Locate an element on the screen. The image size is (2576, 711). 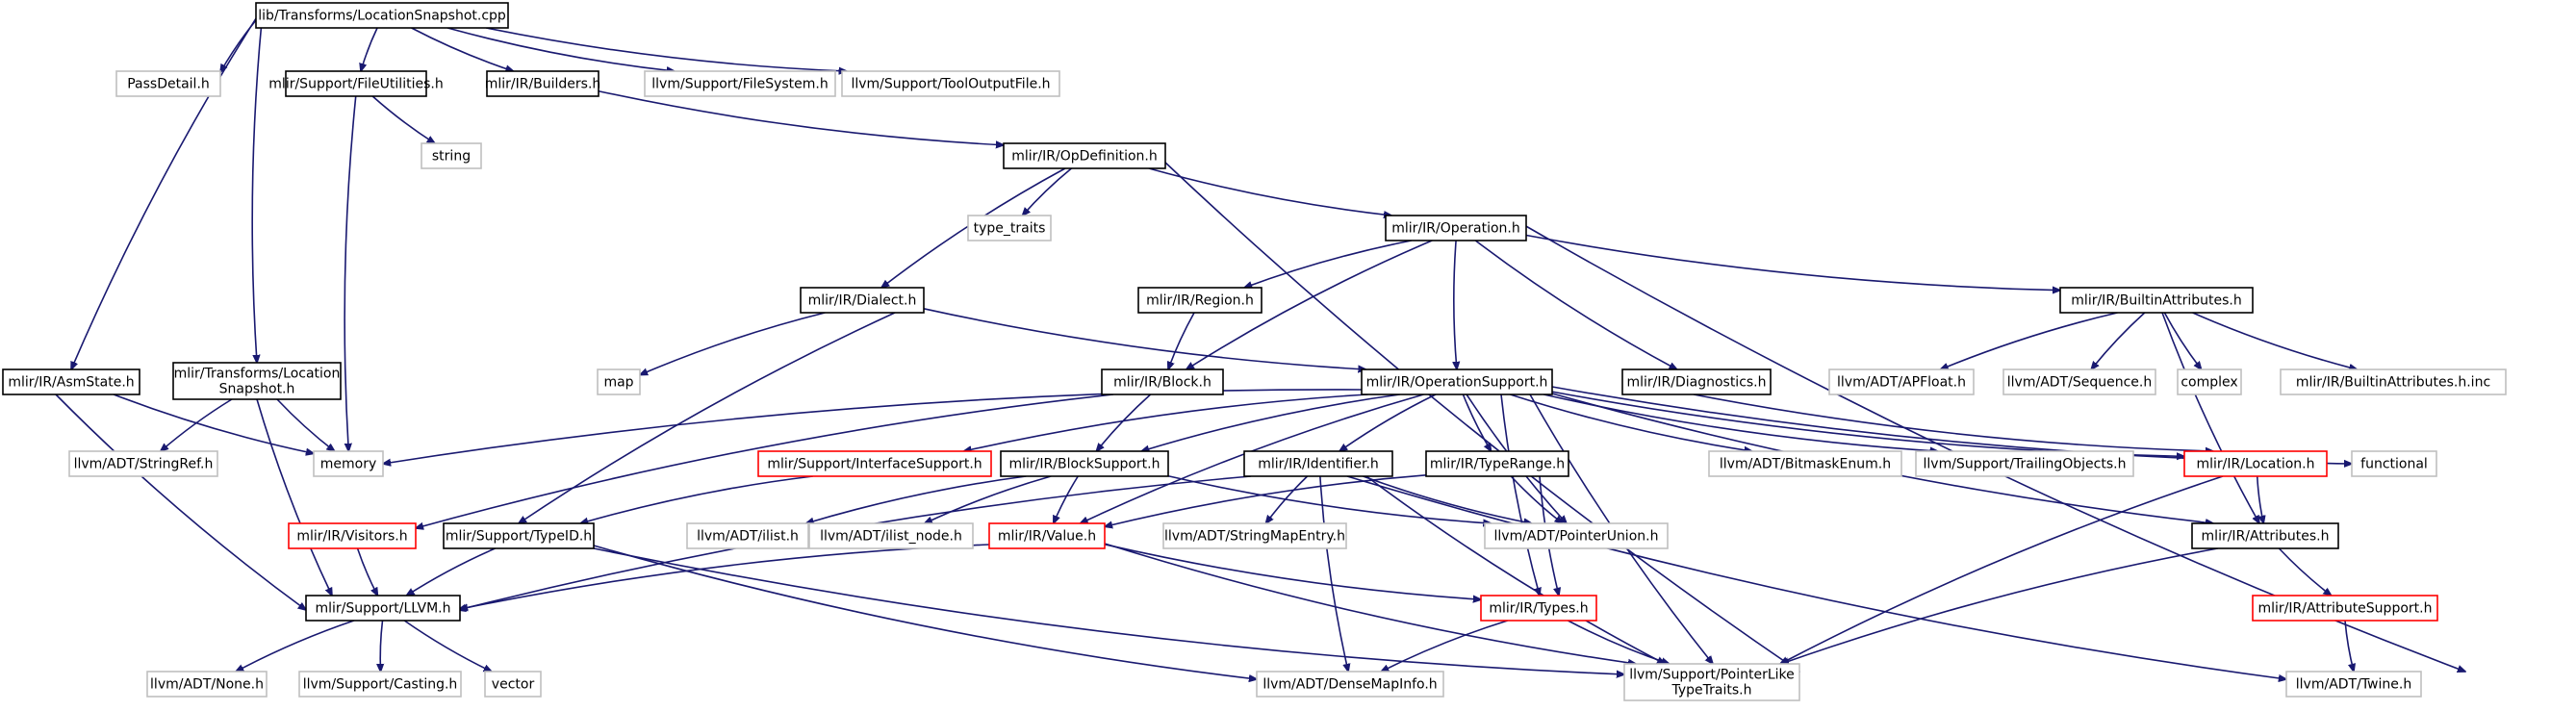
node-identifier-box is located at coordinates (1318, 463).